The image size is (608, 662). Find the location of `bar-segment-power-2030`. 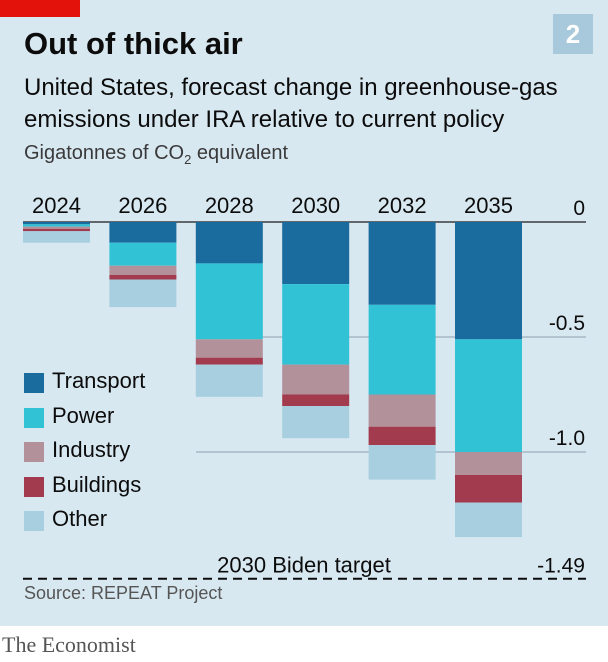

bar-segment-power-2030 is located at coordinates (316, 324).